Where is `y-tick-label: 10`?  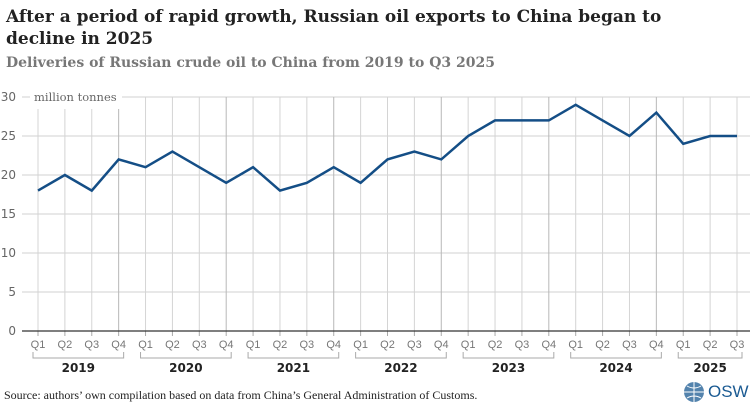
y-tick-label: 10 is located at coordinates (8, 253).